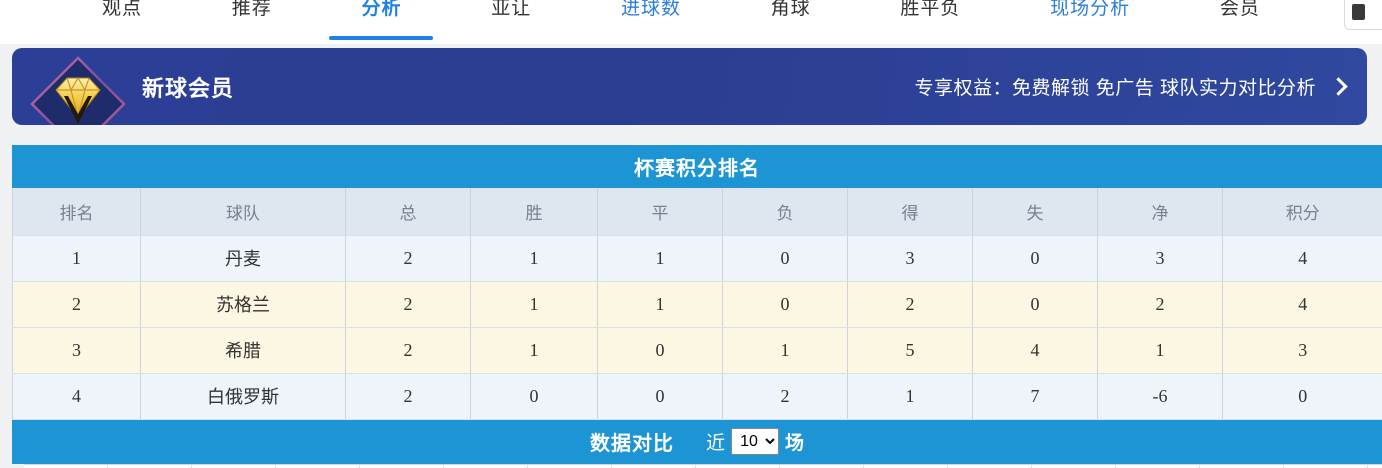 The height and width of the screenshot is (468, 1382). Describe the element at coordinates (381, 22) in the screenshot. I see `nav-tab-3: 分析` at that location.